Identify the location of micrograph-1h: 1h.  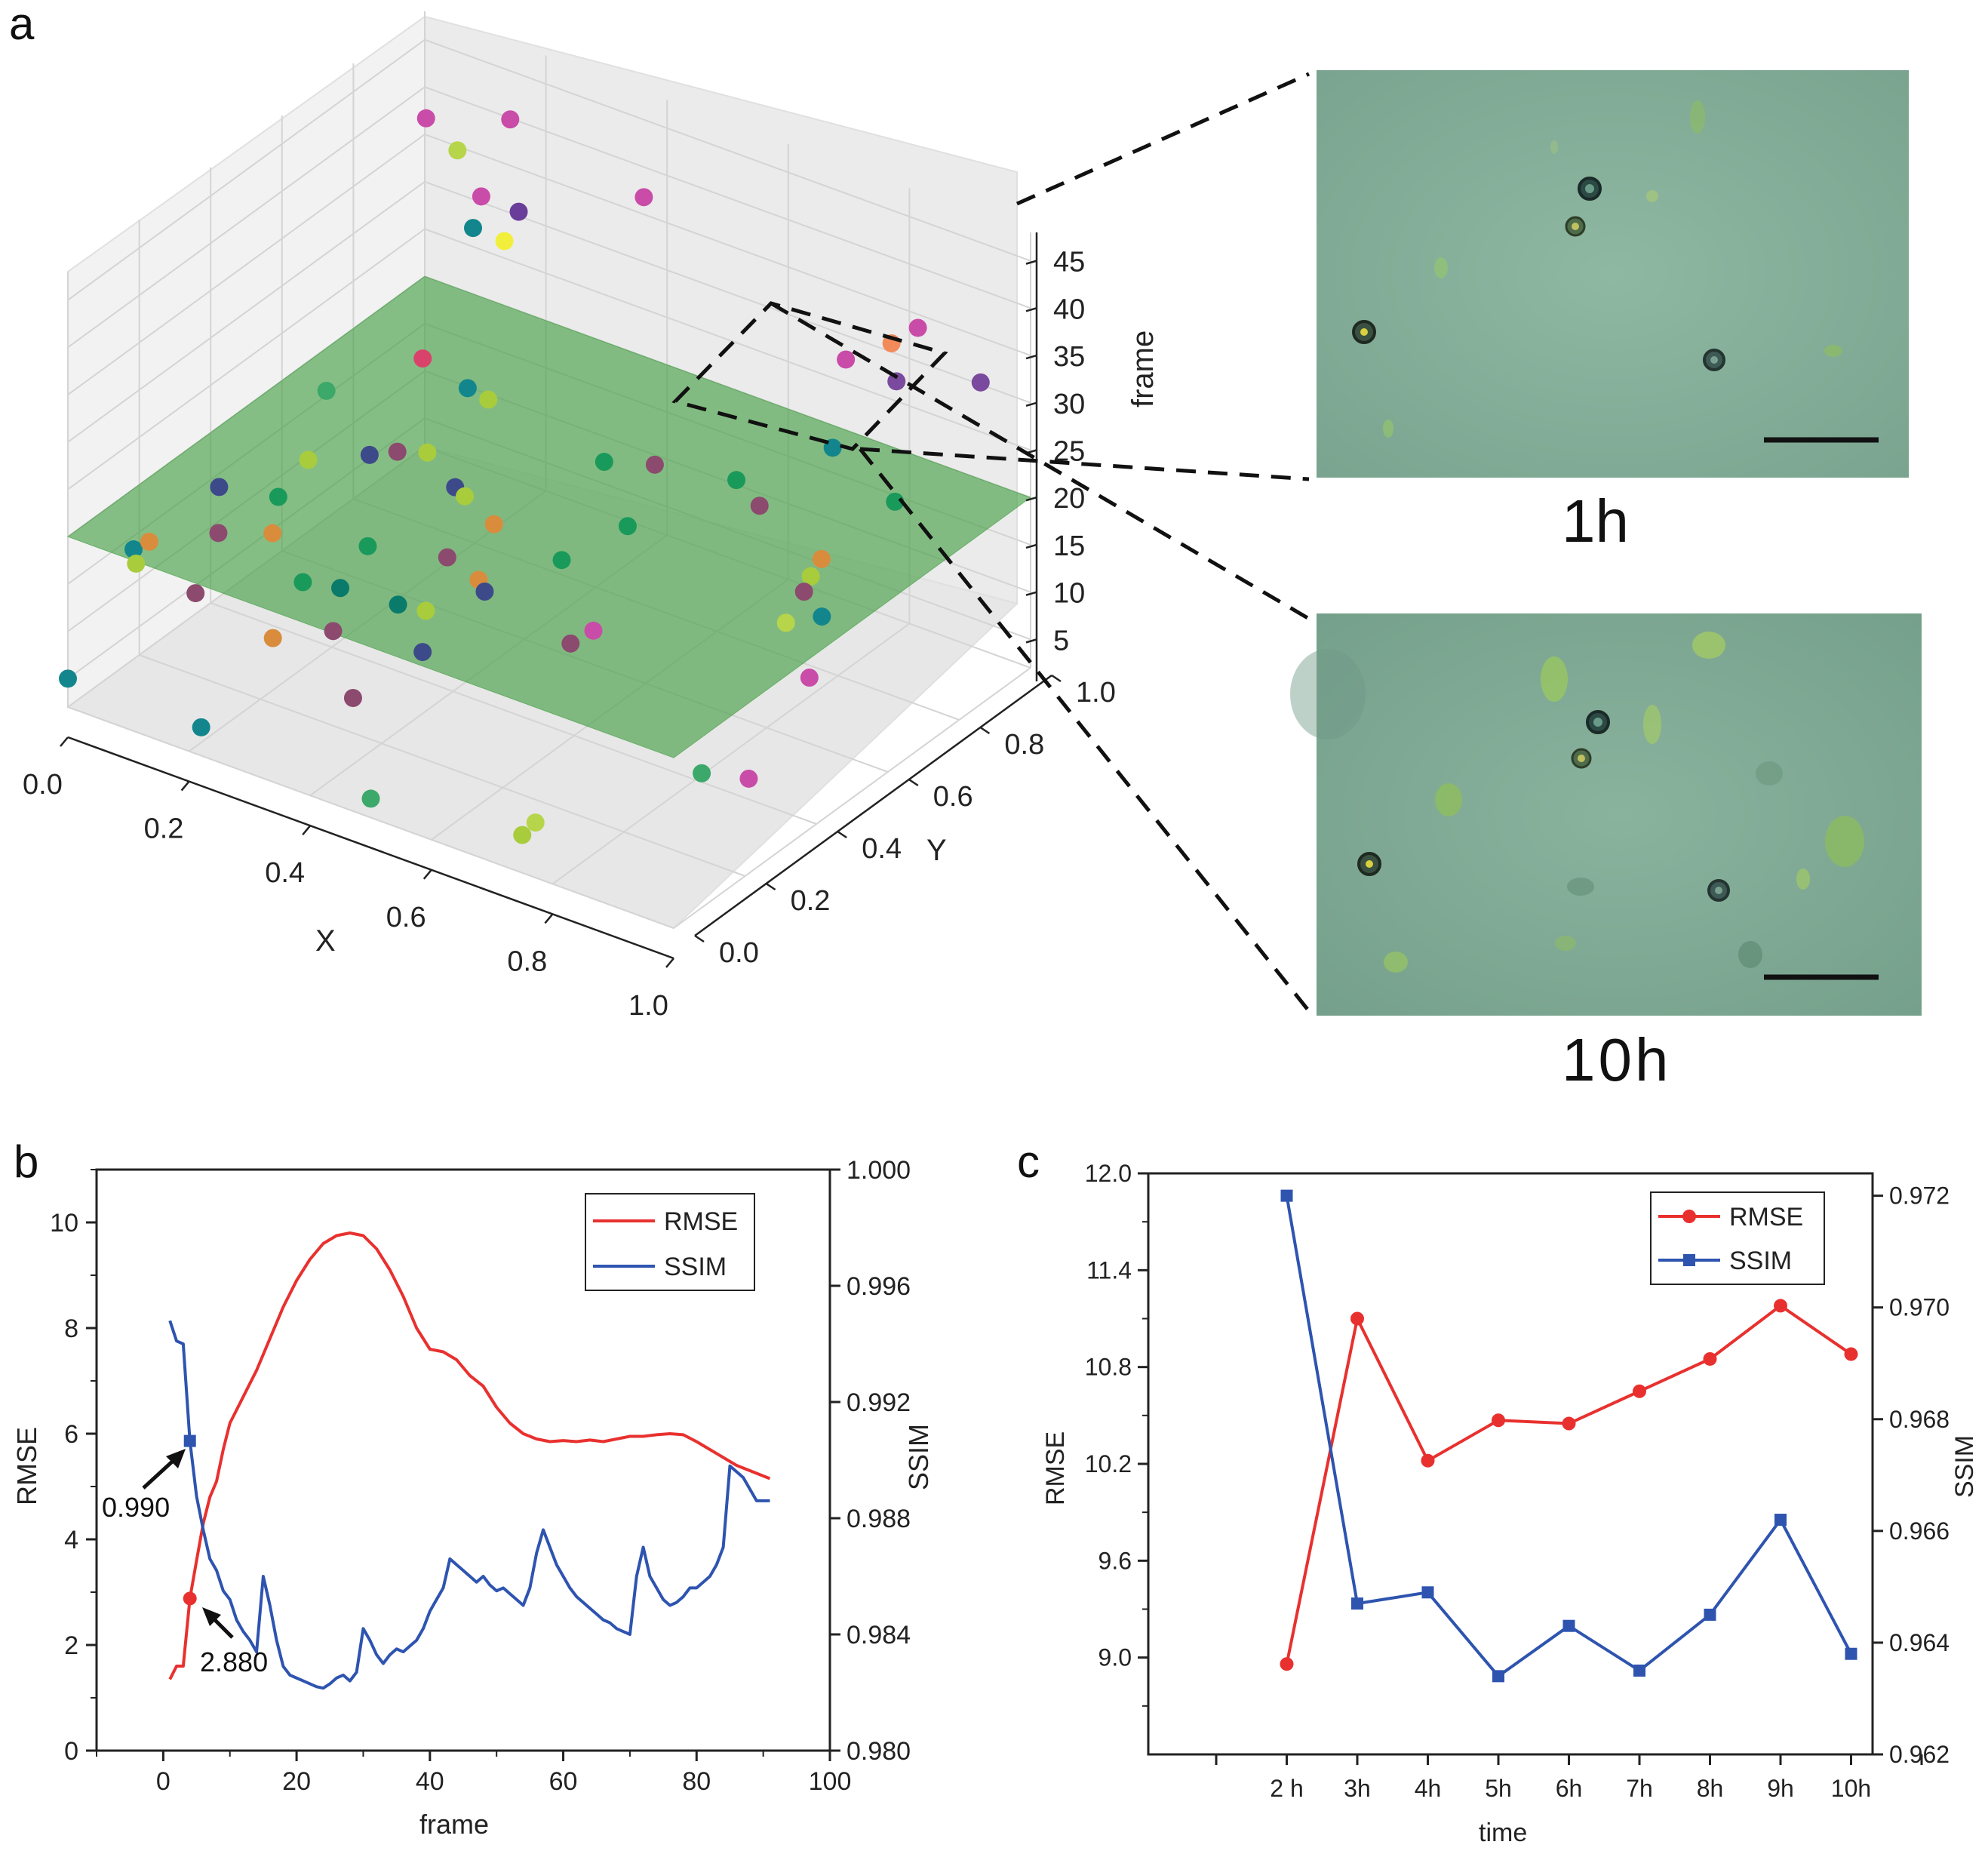
(1613, 312).